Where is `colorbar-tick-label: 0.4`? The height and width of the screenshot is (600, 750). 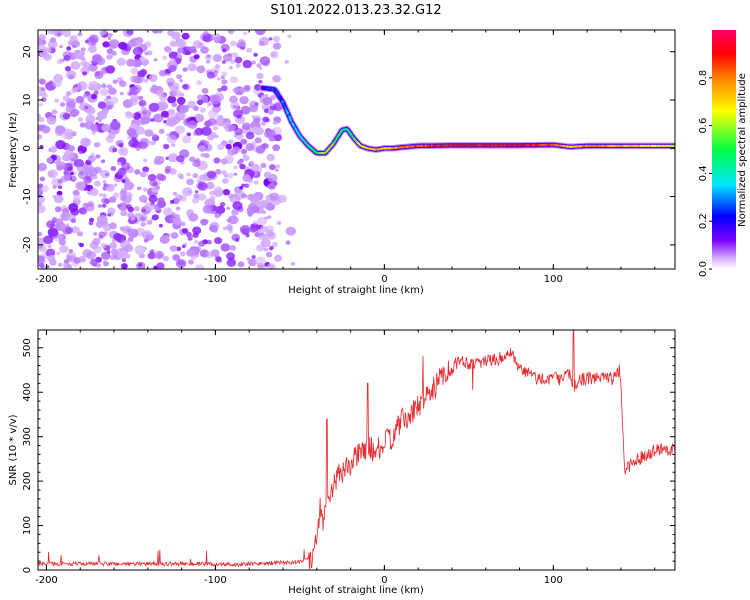 colorbar-tick-label: 0.4 is located at coordinates (703, 173).